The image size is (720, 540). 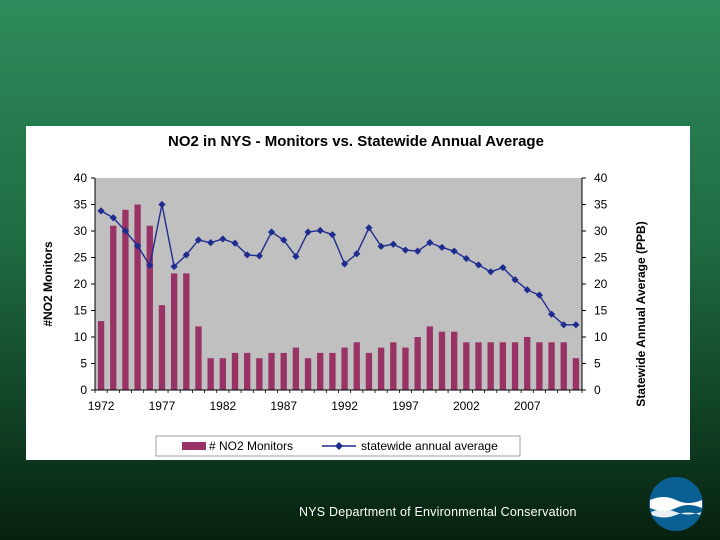 What do you see at coordinates (81, 284) in the screenshot?
I see `y-tick-label: 20` at bounding box center [81, 284].